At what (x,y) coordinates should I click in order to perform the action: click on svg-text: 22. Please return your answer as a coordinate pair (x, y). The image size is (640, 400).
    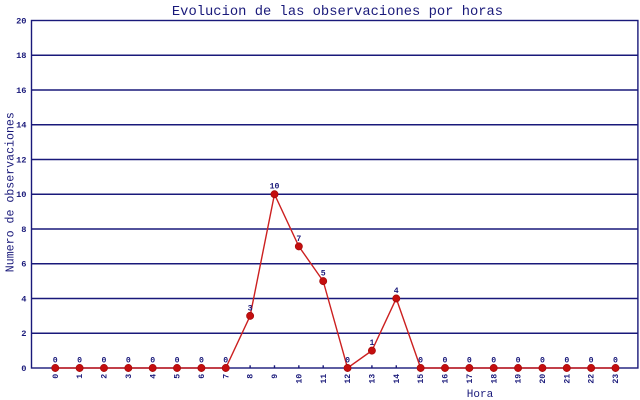
    Looking at the image, I should click on (592, 379).